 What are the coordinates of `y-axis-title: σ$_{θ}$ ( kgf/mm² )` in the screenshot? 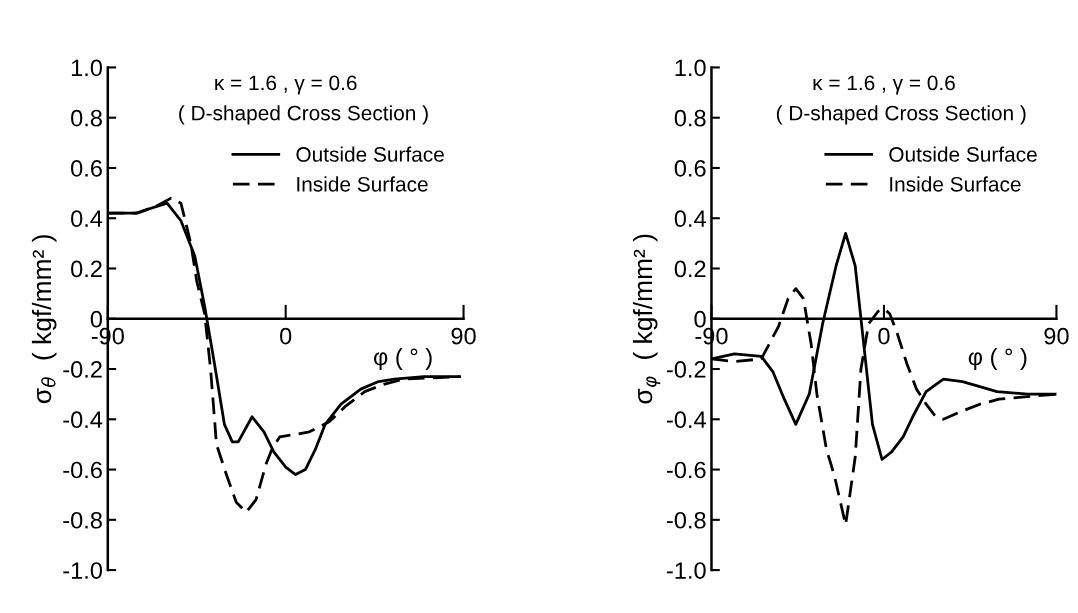 It's located at (44, 319).